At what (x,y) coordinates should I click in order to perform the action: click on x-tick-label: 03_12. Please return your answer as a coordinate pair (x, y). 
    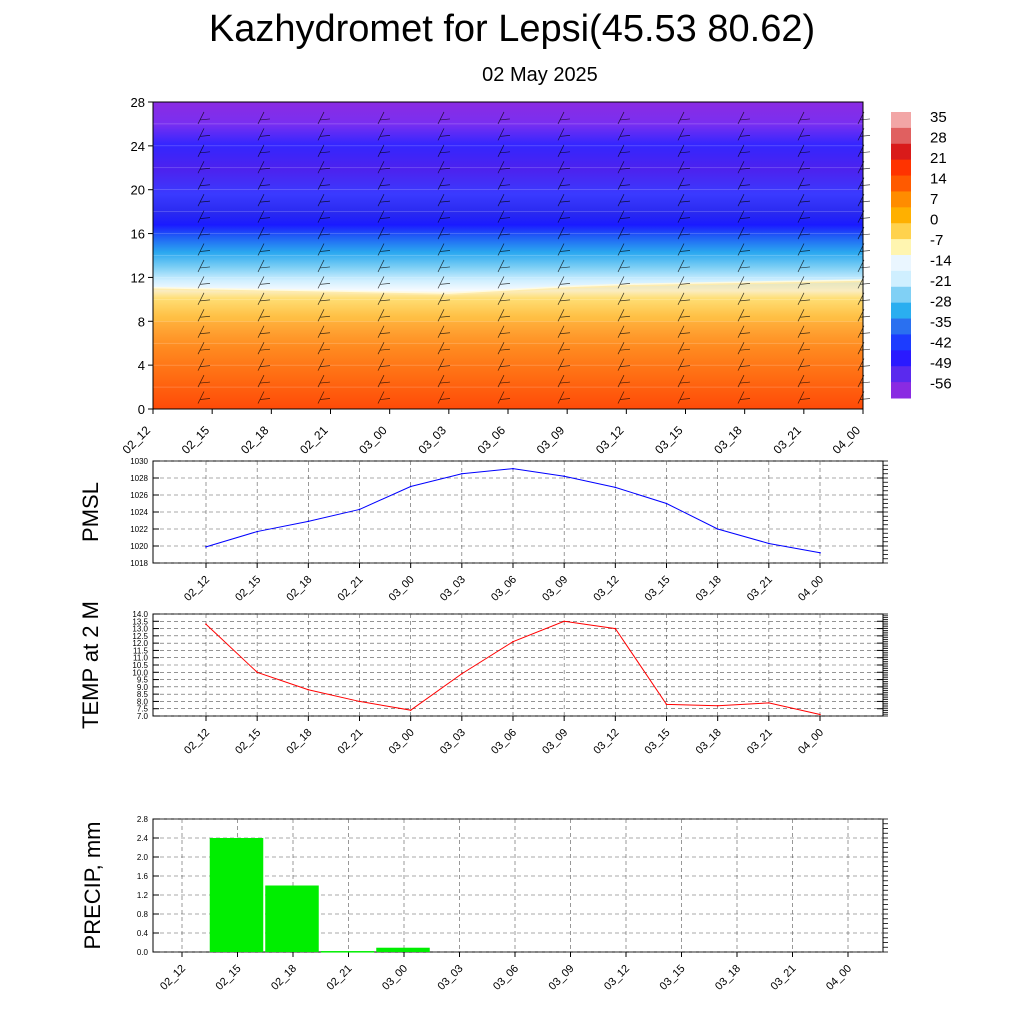
    Looking at the image, I should click on (617, 978).